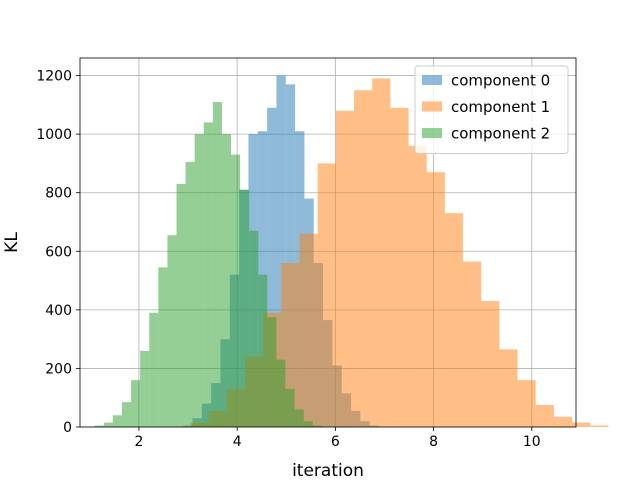 This screenshot has height=480, width=640. I want to click on y-tick-label: 400, so click(58, 311).